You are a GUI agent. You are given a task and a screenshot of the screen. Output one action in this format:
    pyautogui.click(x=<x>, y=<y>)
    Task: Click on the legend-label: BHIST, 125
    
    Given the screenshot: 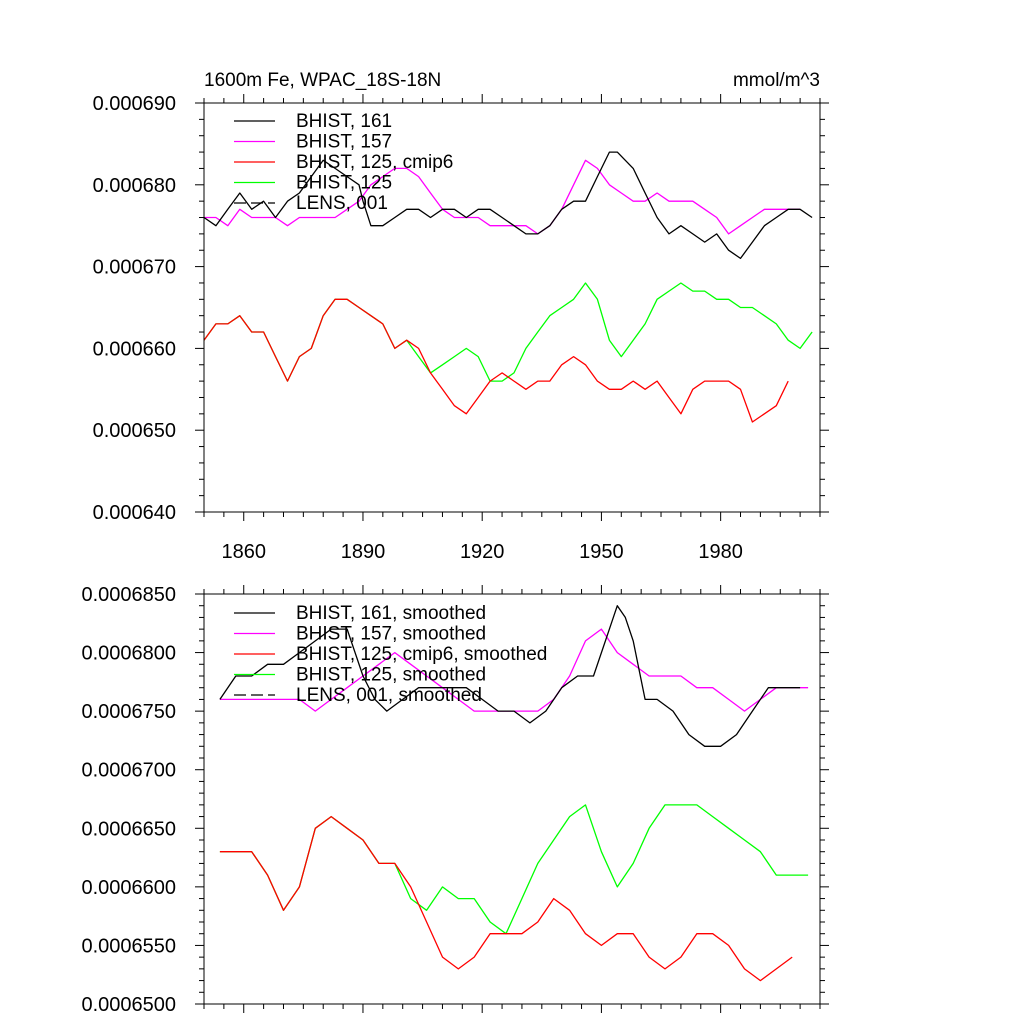 What is the action you would take?
    pyautogui.click(x=344, y=183)
    